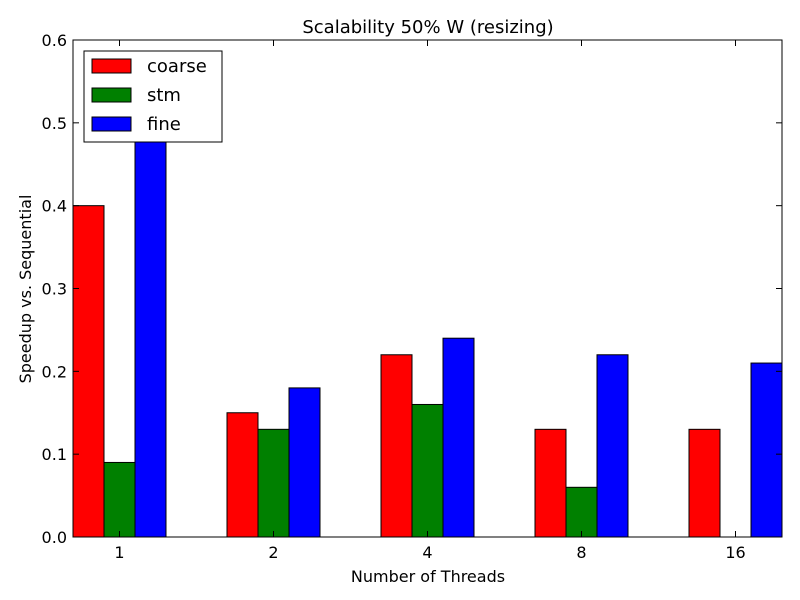 This screenshot has width=800, height=600. Describe the element at coordinates (111, 95) in the screenshot. I see `legend-swatch-stm` at that location.